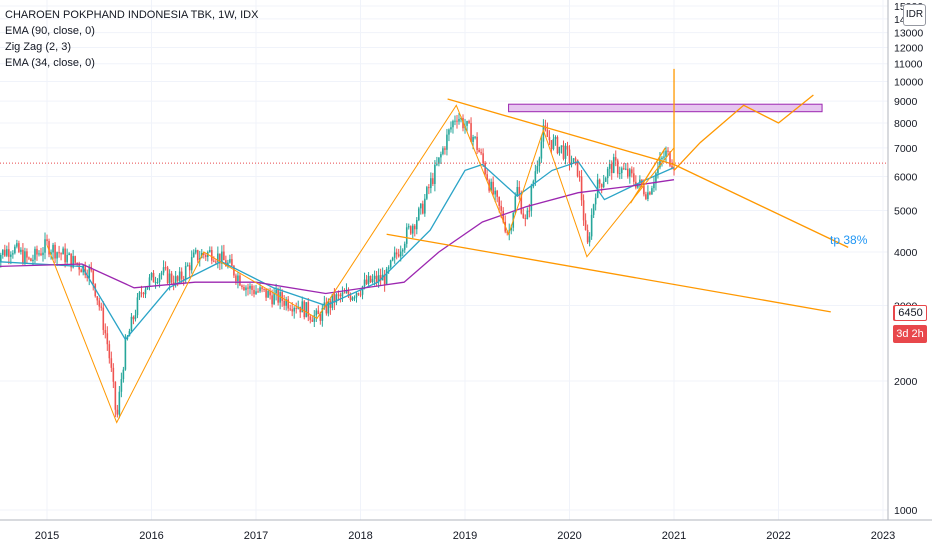 Image resolution: width=932 pixels, height=550 pixels. I want to click on x-tick-label: 2019, so click(465, 536).